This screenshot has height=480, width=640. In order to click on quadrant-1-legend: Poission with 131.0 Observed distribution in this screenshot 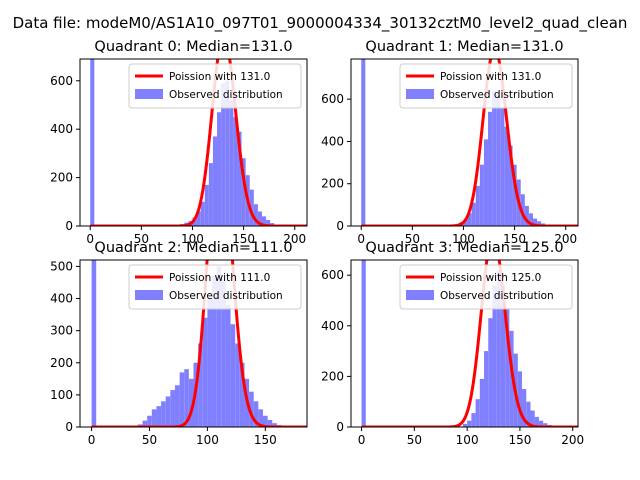, I will do `click(486, 86)`.